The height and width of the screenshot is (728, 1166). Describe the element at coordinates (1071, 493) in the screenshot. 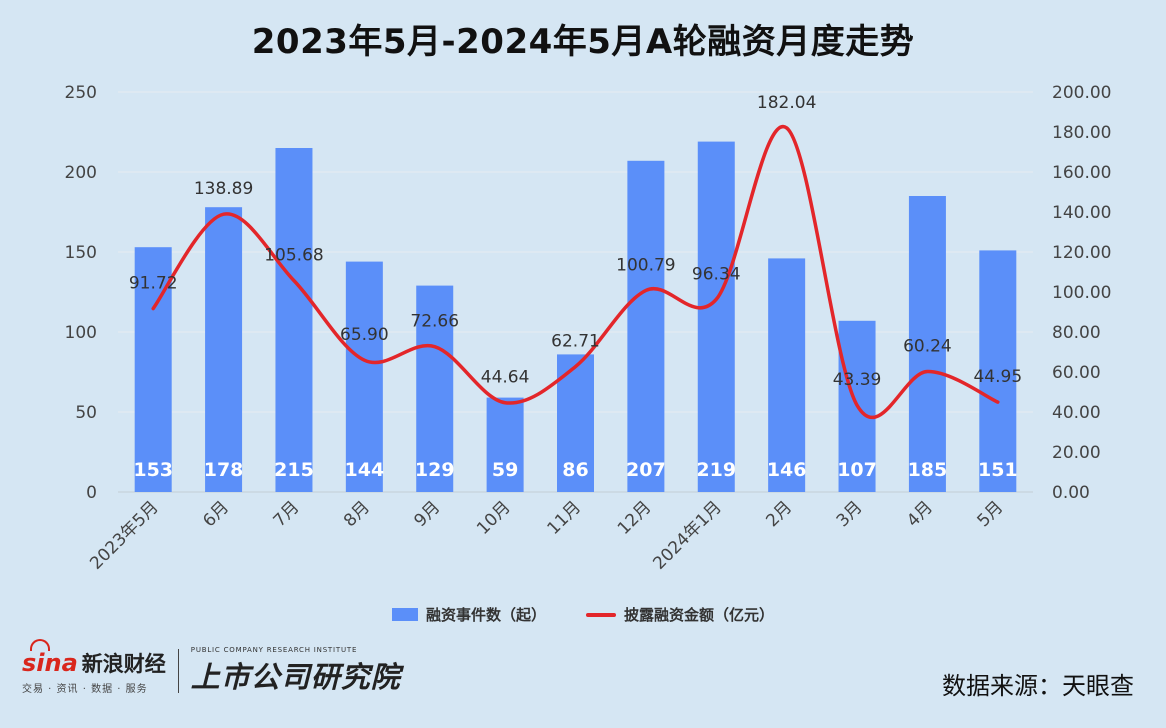

I see `y-right-tick-label: 0.00` at that location.